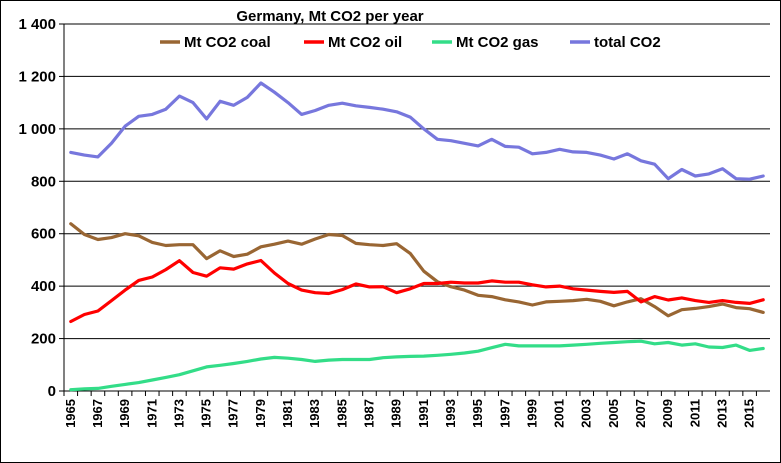 Image resolution: width=781 pixels, height=463 pixels. I want to click on y-tick-label: 200, so click(43, 339).